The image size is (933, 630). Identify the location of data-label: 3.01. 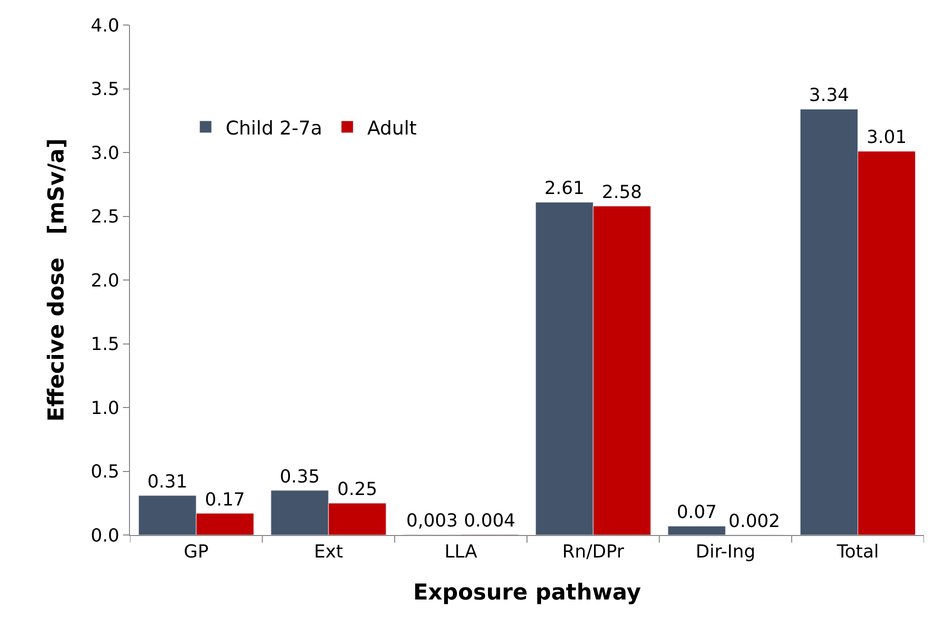
(886, 137).